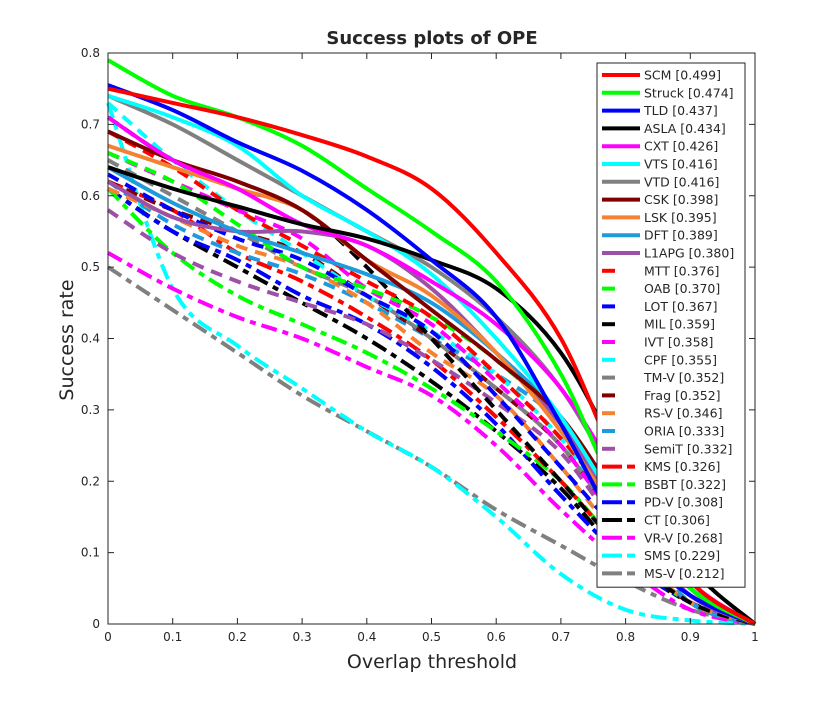  Describe the element at coordinates (677, 520) in the screenshot. I see `legend-label: CT [0.306]` at that location.